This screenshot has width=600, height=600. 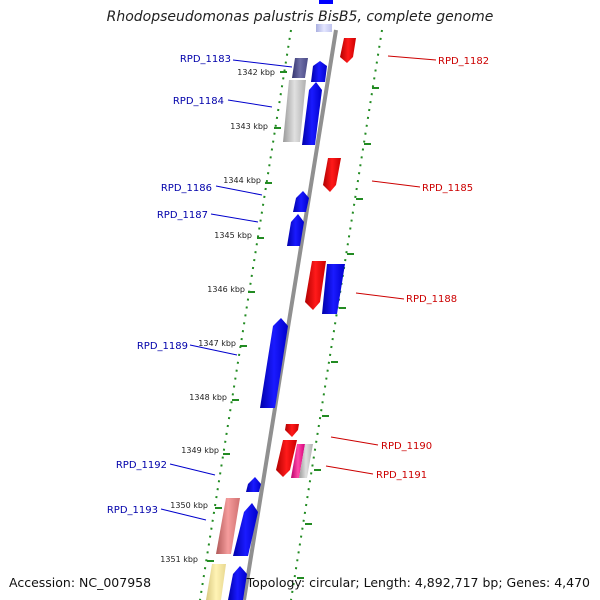 I want to click on left-tick-marks, so click(x=247, y=316).